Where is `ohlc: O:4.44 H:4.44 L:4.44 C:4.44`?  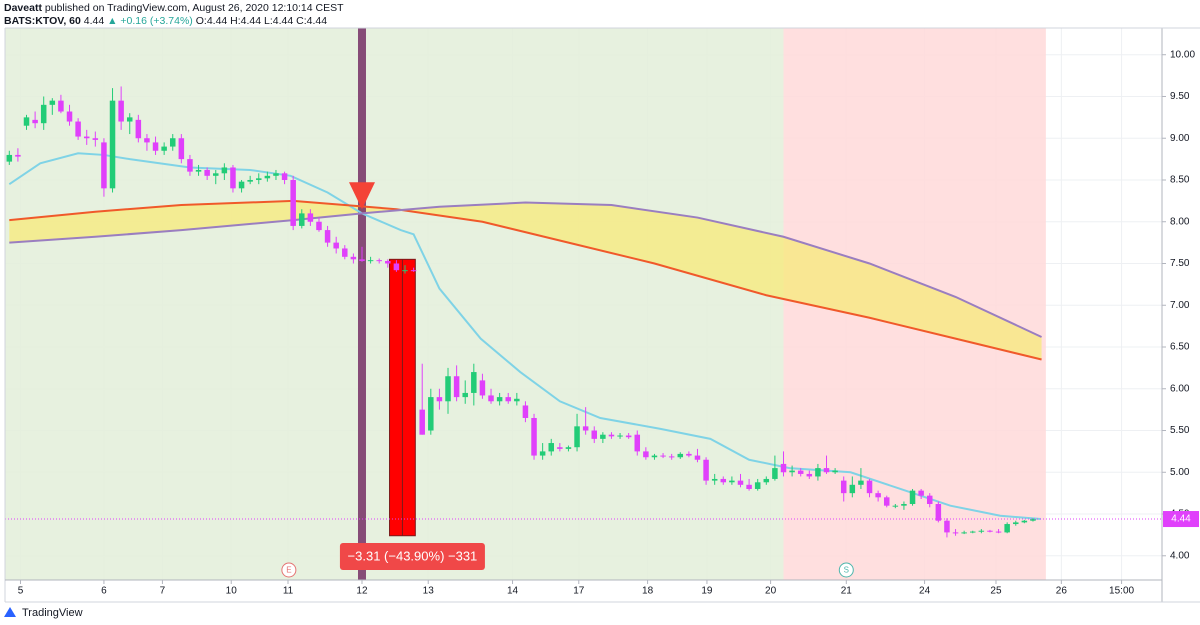 ohlc: O:4.44 H:4.44 L:4.44 C:4.44 is located at coordinates (261, 21).